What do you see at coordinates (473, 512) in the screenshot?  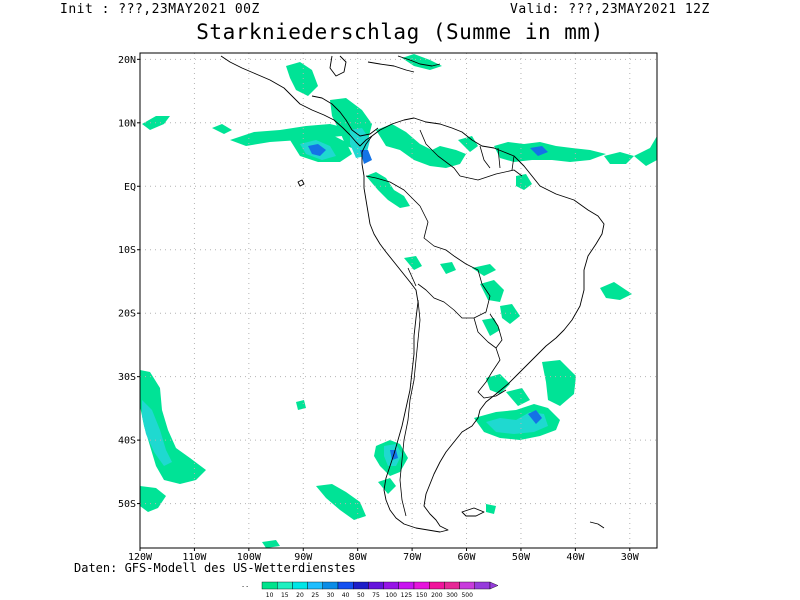 I see `falklands-coast` at bounding box center [473, 512].